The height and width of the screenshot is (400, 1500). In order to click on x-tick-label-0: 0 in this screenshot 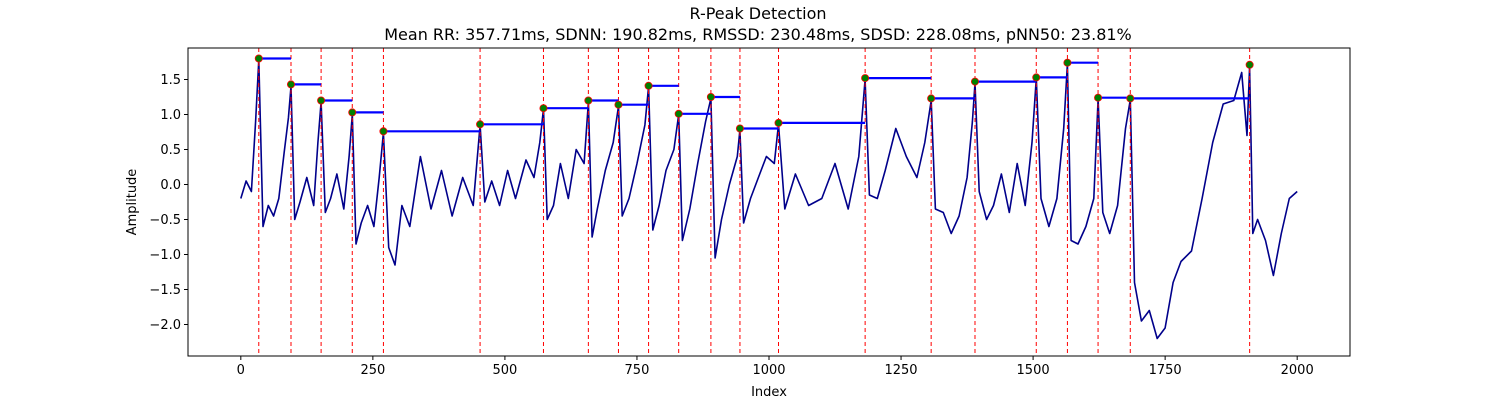, I will do `click(241, 370)`.